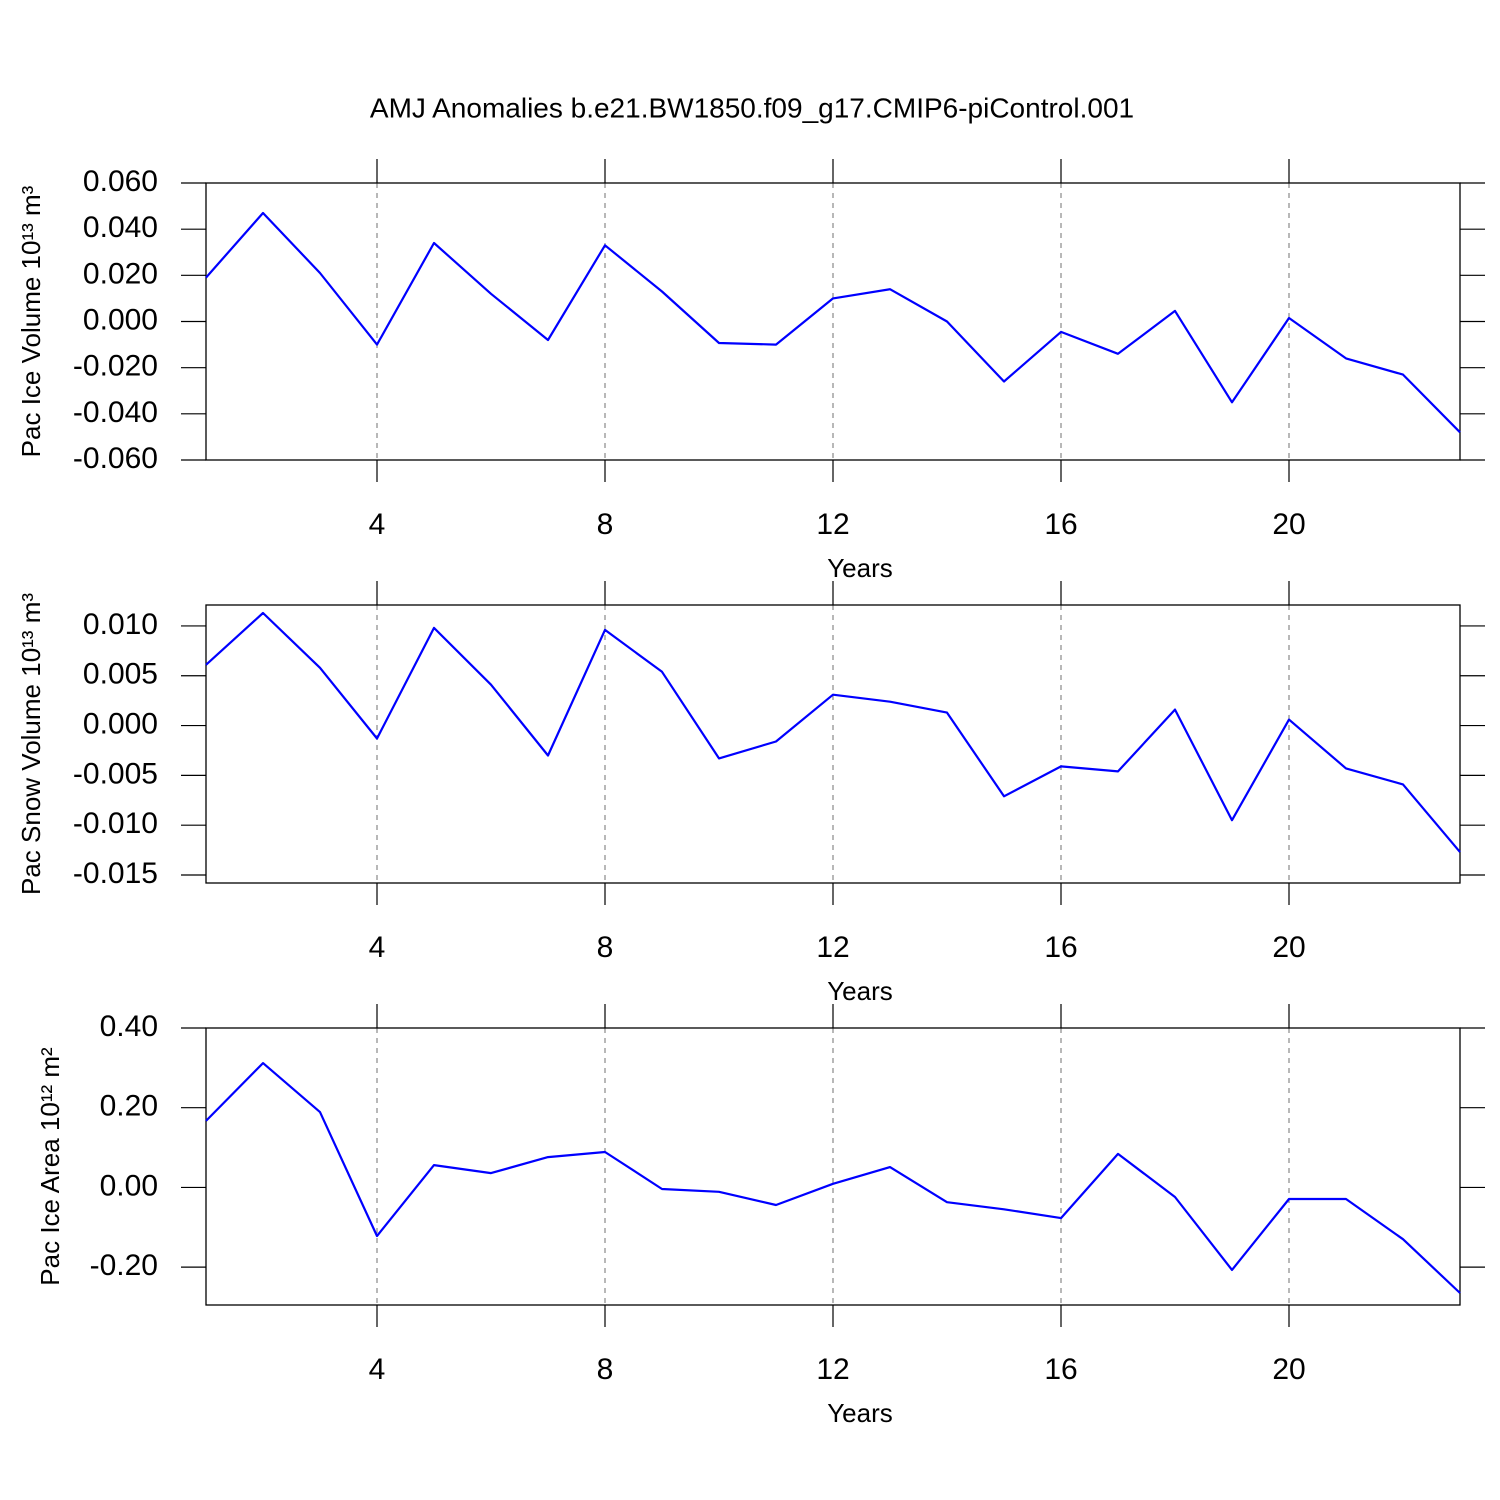 The height and width of the screenshot is (1500, 1500). I want to click on y-tick-label: -0.060, so click(115, 458).